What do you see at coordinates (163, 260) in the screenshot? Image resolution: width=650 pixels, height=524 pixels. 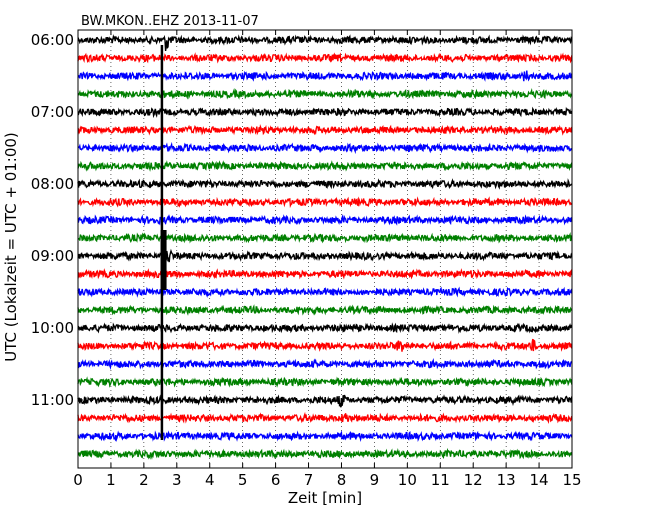 I see `event-burst` at bounding box center [163, 260].